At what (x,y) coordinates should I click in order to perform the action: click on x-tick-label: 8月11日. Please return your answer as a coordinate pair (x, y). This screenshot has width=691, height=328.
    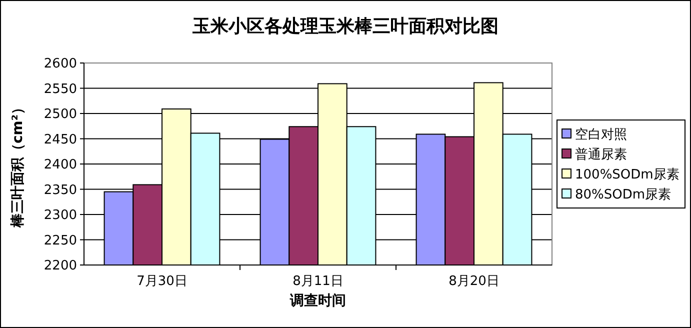
    Looking at the image, I should click on (318, 281).